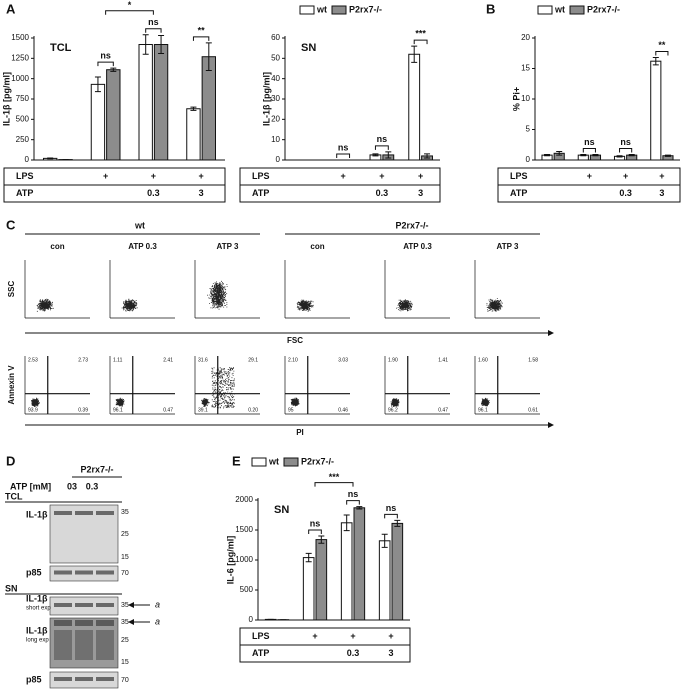 The width and height of the screenshot is (685, 690). I want to click on arrow-head, so click(551, 425).